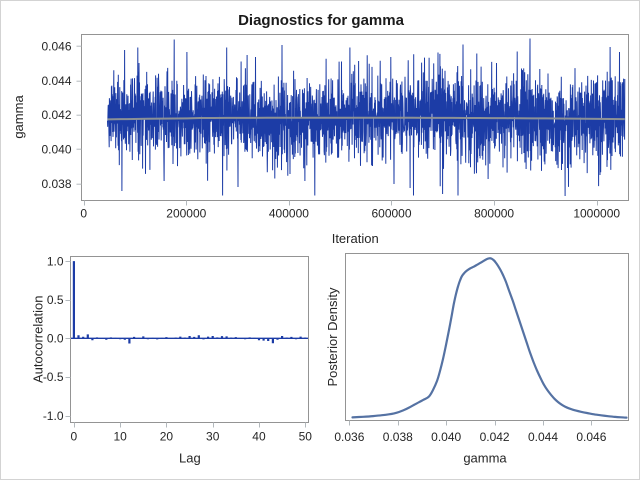 This screenshot has width=640, height=480. Describe the element at coordinates (55, 300) in the screenshot. I see `svg-text: 0.5` at that location.